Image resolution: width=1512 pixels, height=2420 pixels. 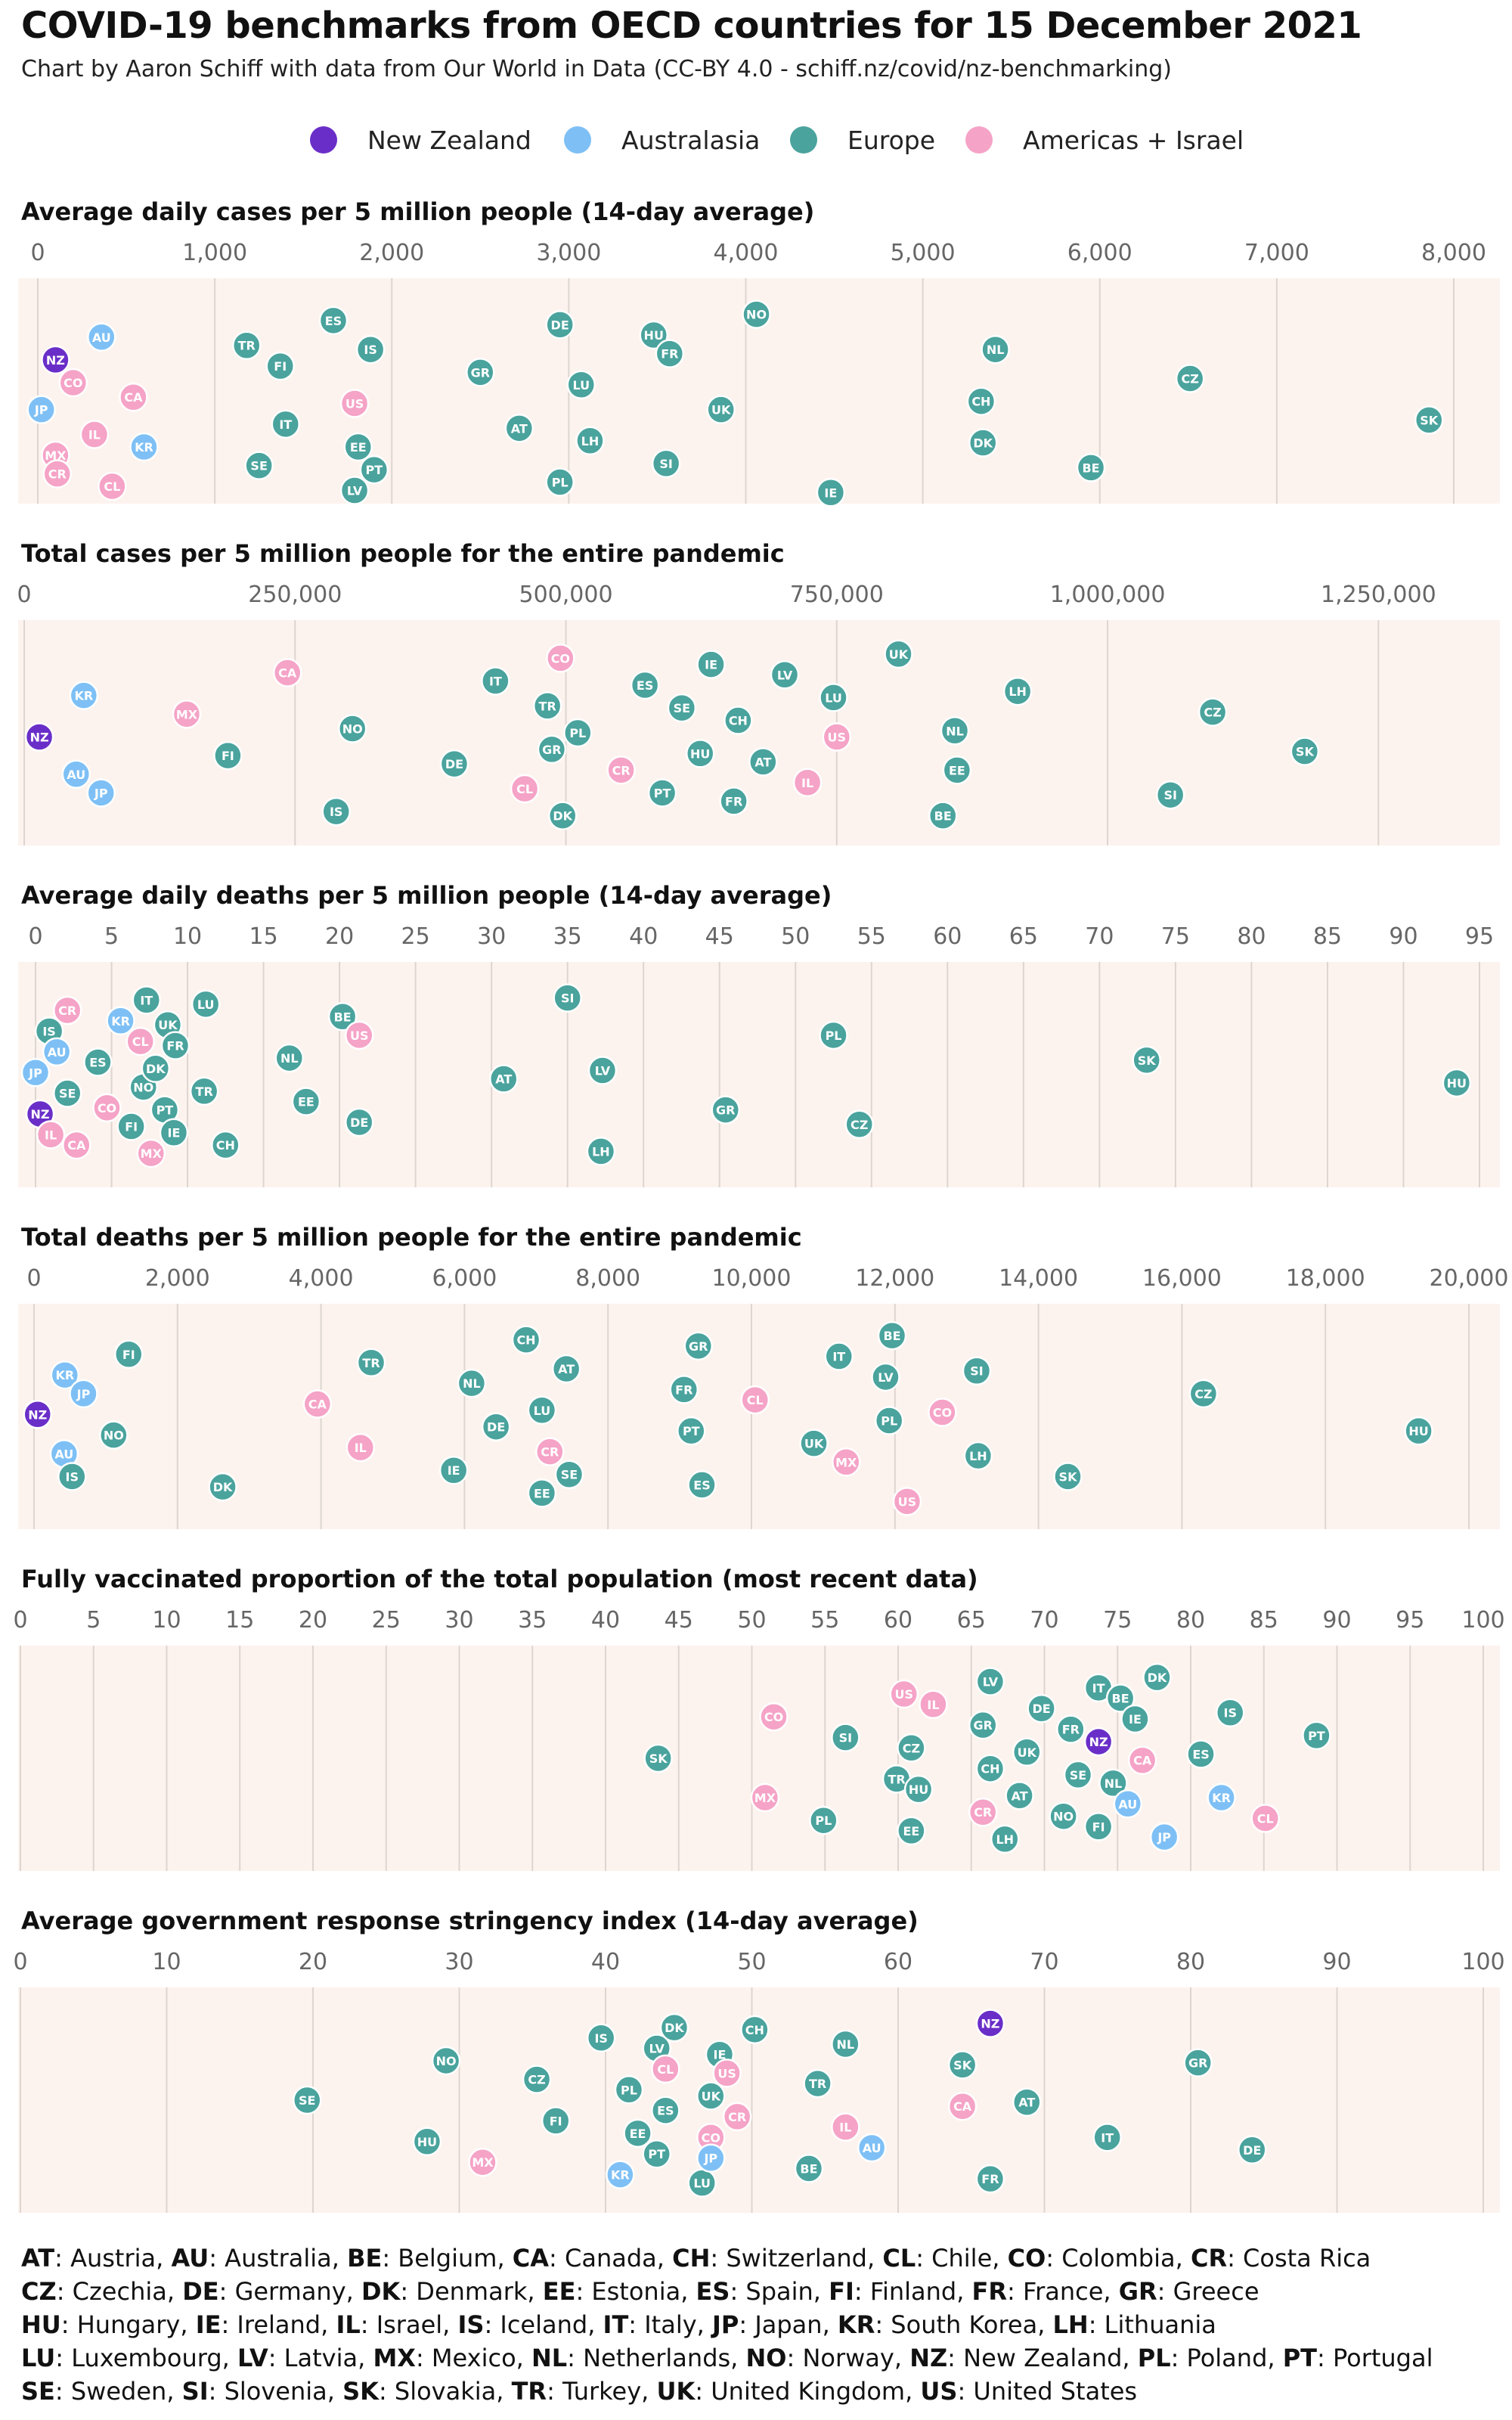 I want to click on point-label: JP, so click(x=83, y=1394).